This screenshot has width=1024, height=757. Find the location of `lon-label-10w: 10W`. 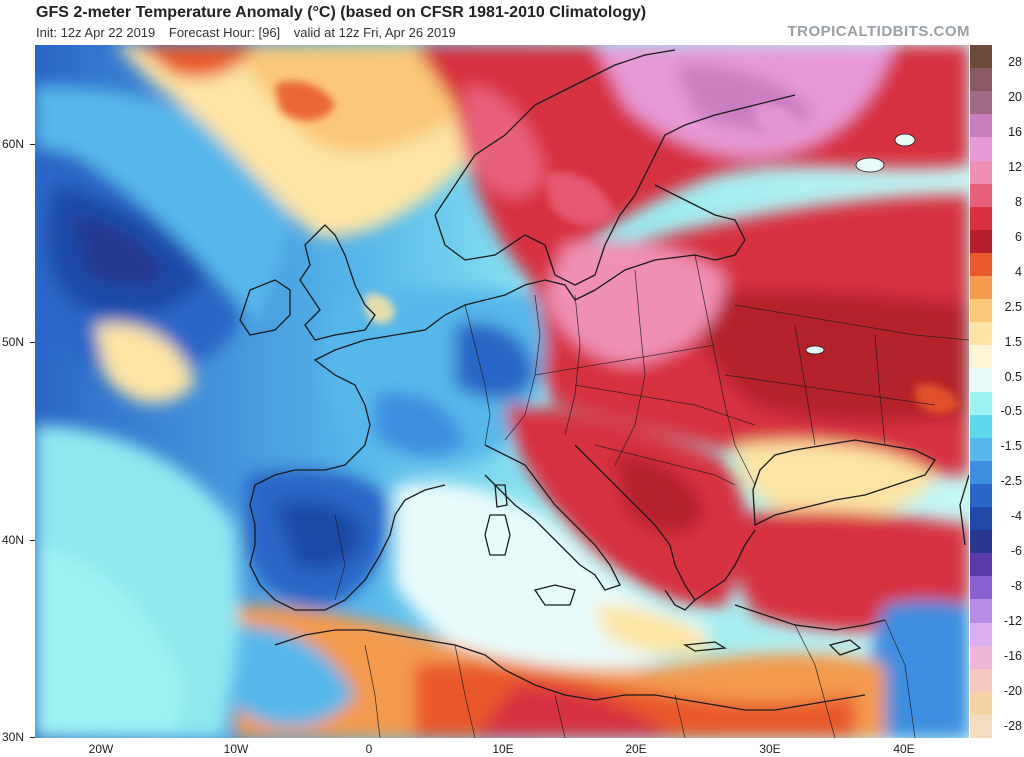

lon-label-10w: 10W is located at coordinates (236, 749).